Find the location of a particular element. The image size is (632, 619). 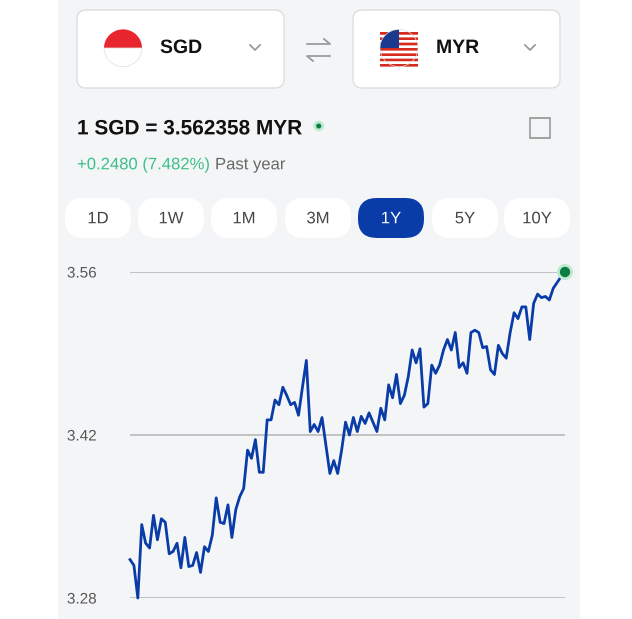

y-tick-label: 3.28 is located at coordinates (82, 598).